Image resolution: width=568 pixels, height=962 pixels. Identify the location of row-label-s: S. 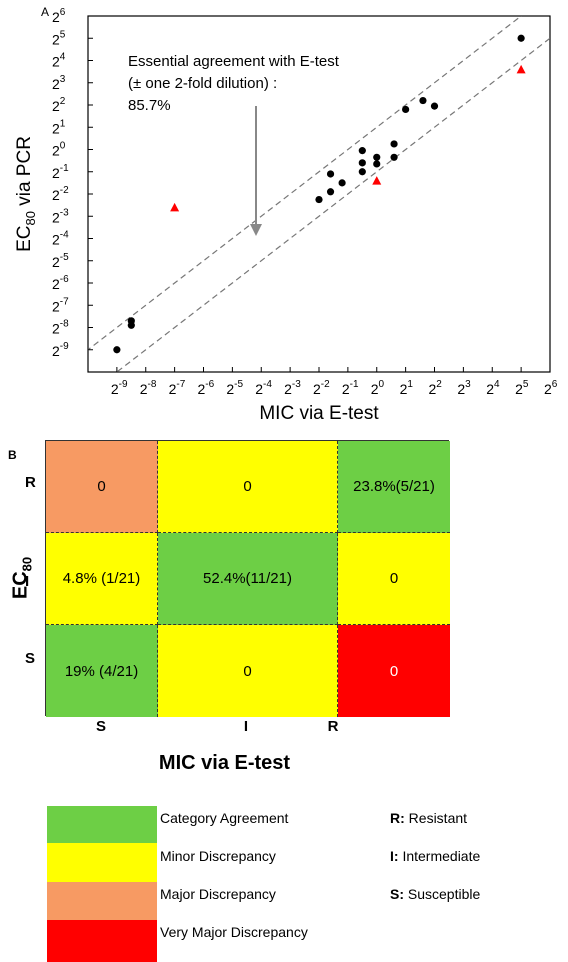
(30, 658).